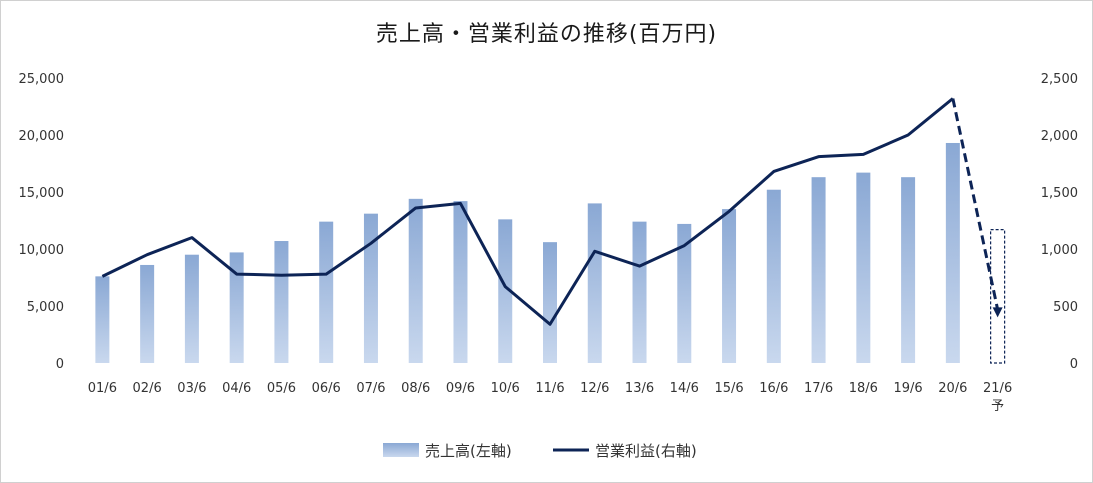 This screenshot has height=483, width=1093. What do you see at coordinates (236, 388) in the screenshot?
I see `x-tick-label: 04/6` at bounding box center [236, 388].